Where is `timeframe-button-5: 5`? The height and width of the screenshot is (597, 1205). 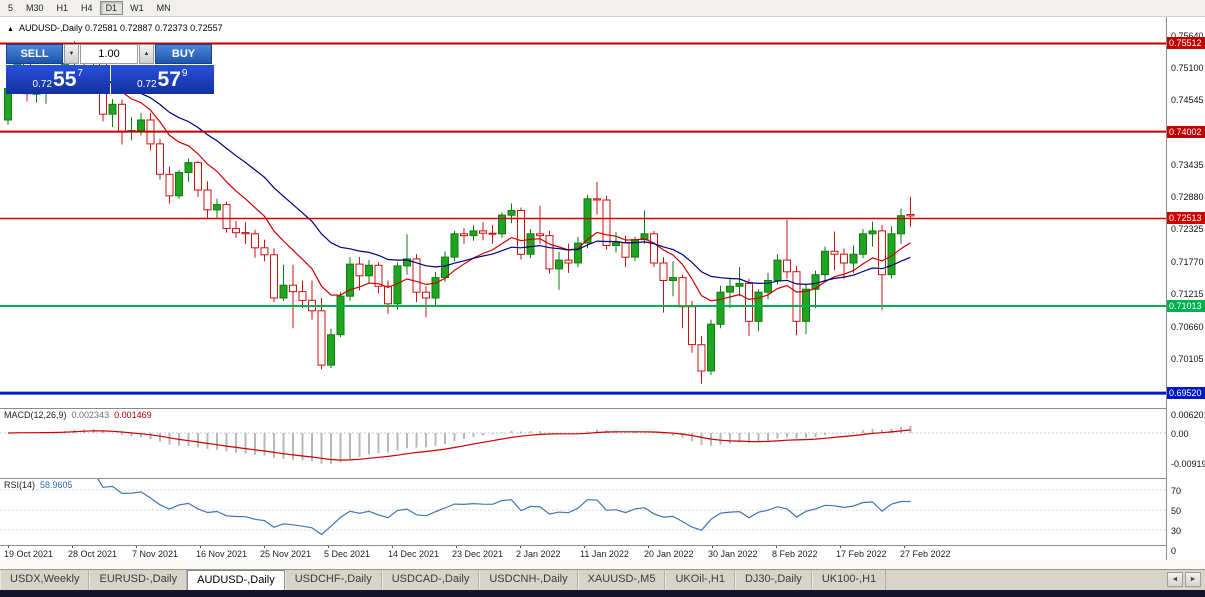 timeframe-button-5: 5 is located at coordinates (10, 8).